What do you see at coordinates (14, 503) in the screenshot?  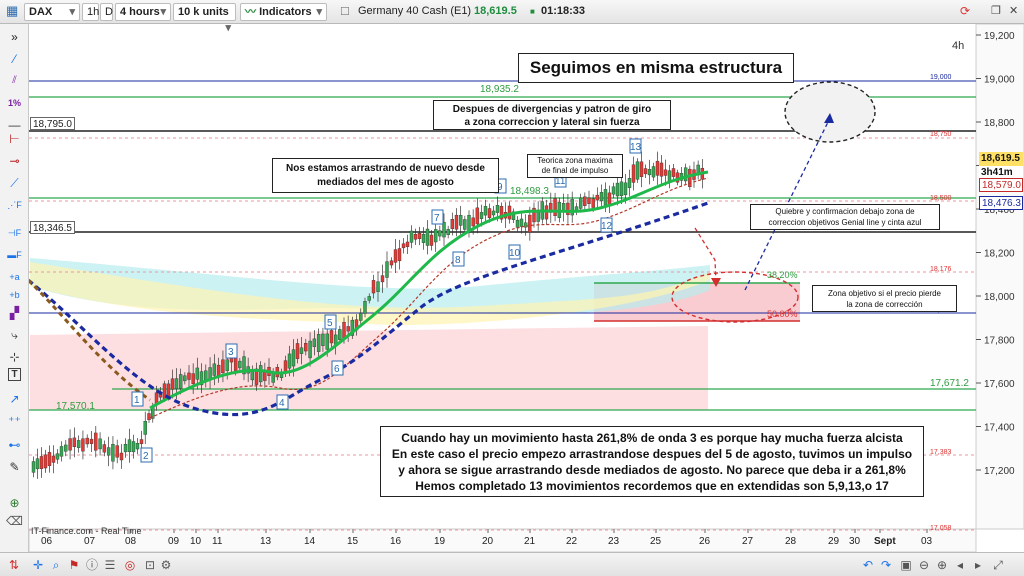 I see `add-indicator-icon: ⊕` at bounding box center [14, 503].